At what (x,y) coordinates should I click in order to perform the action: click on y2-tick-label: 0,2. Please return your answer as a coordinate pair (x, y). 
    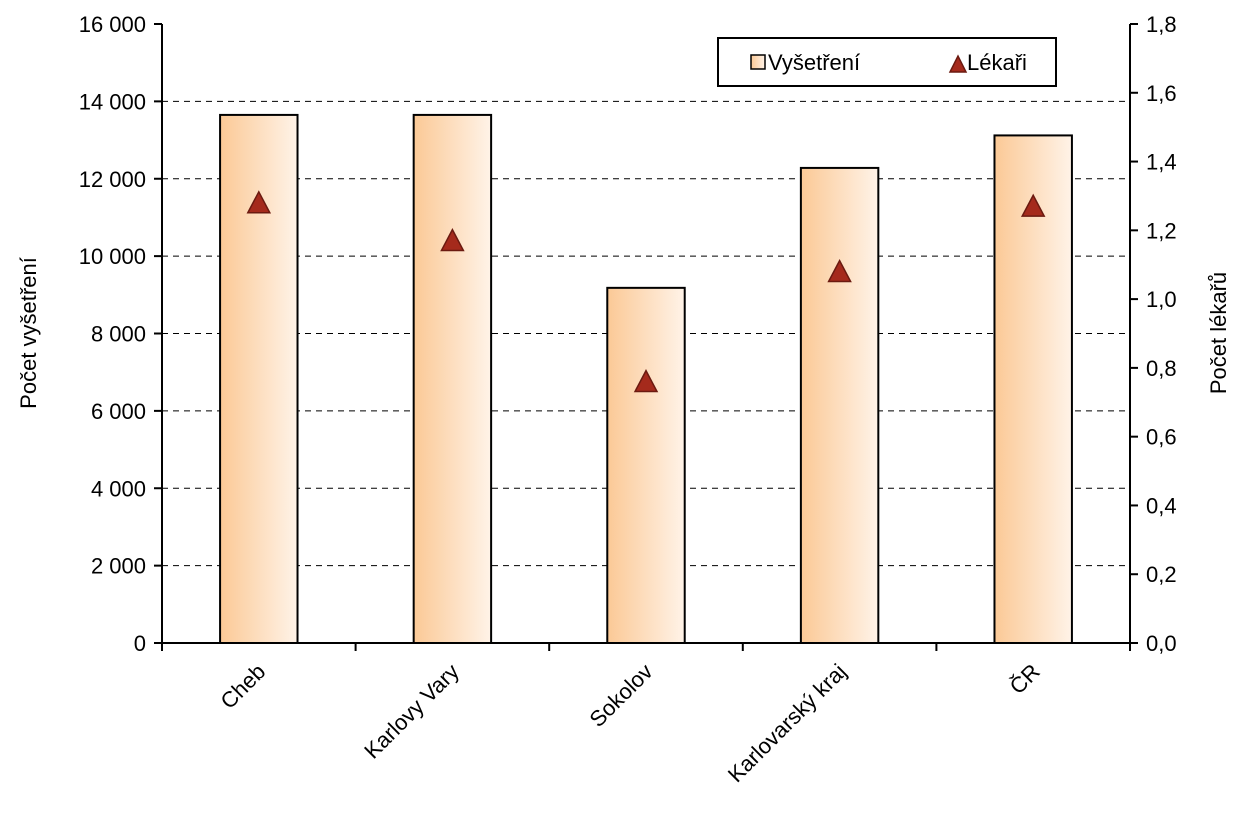
    Looking at the image, I should click on (1161, 574).